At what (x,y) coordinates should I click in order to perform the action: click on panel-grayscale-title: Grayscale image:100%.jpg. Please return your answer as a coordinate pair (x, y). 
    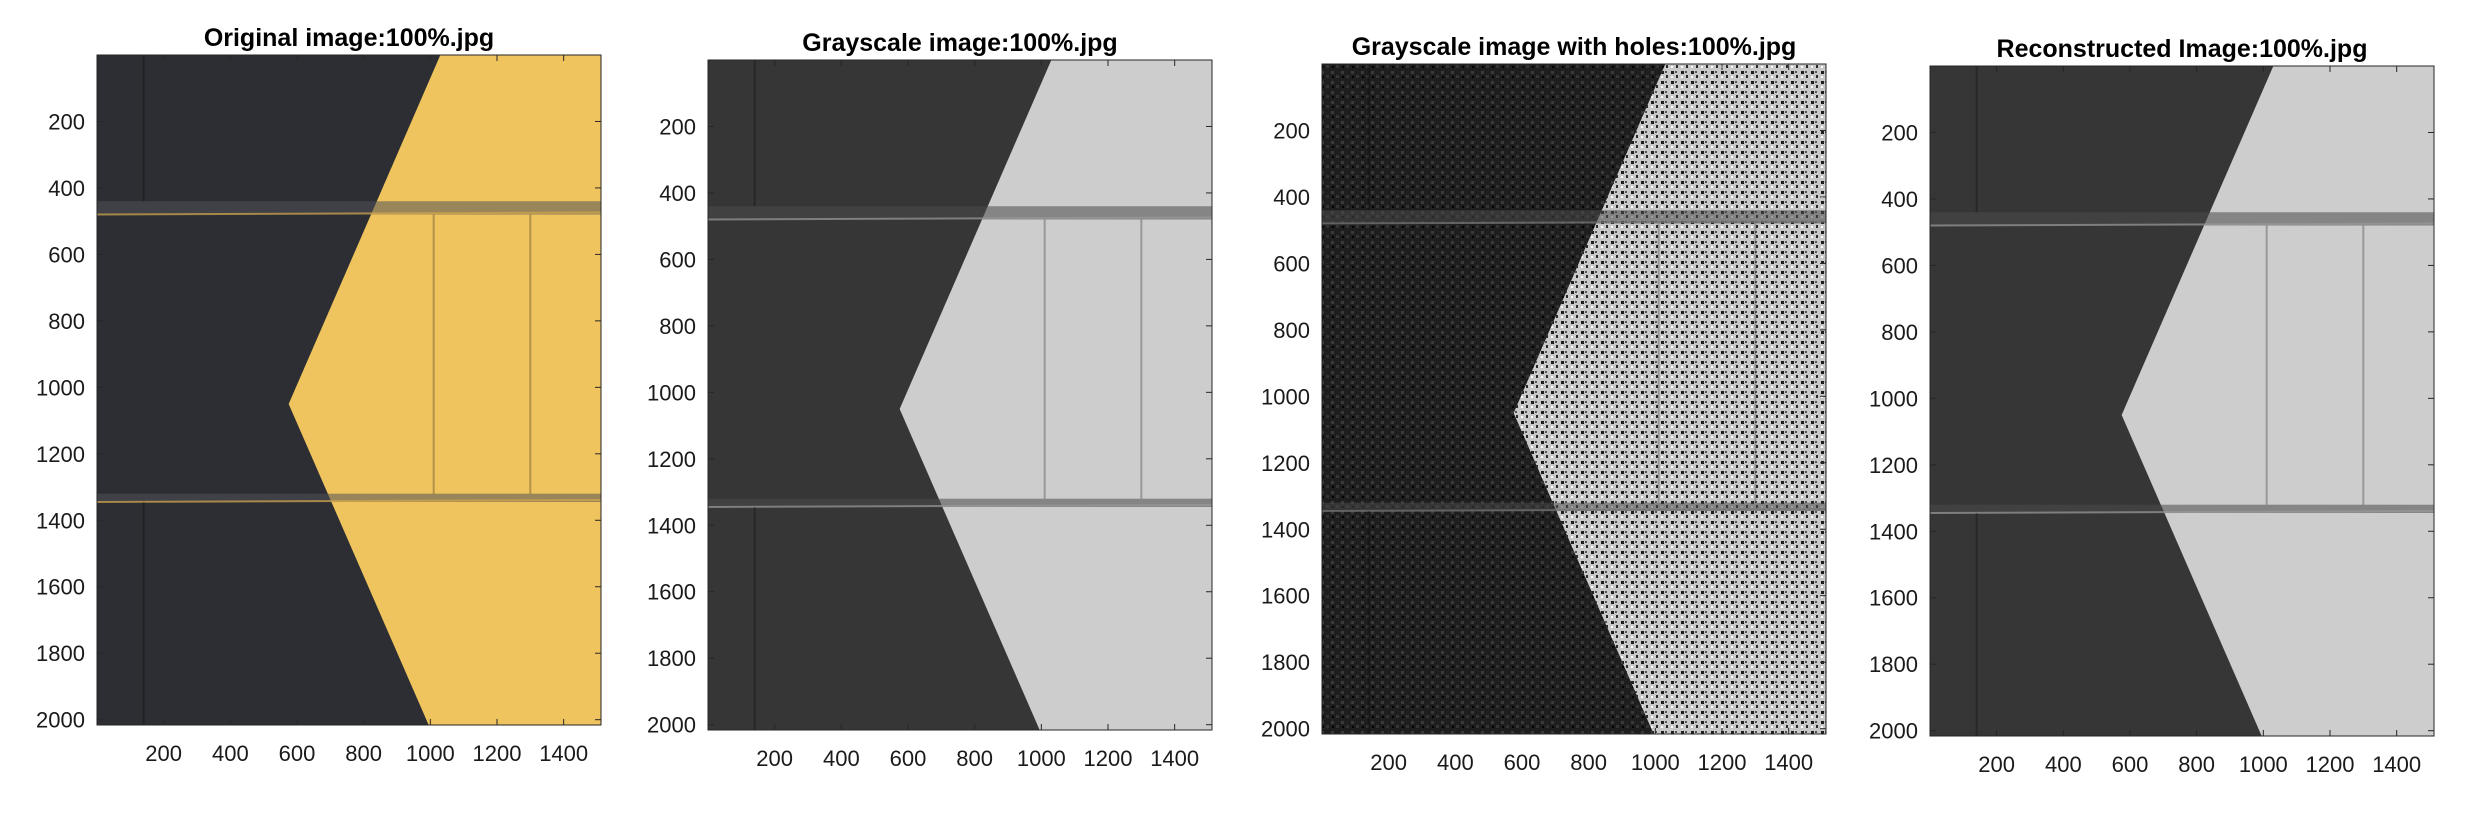
    Looking at the image, I should click on (959, 43).